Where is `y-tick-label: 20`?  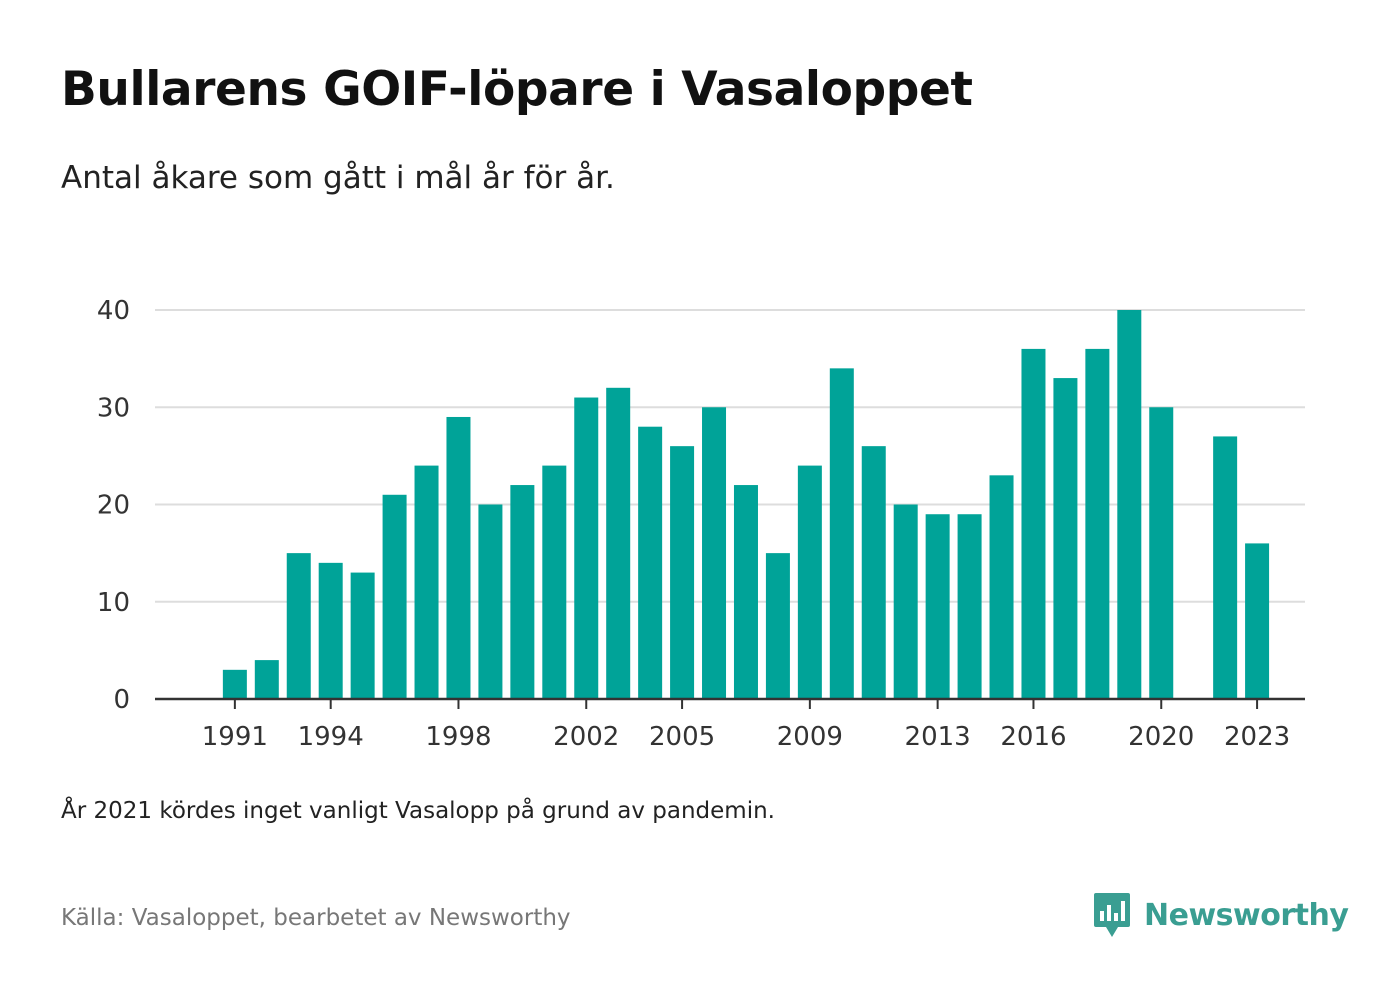
y-tick-label: 20 is located at coordinates (113, 506).